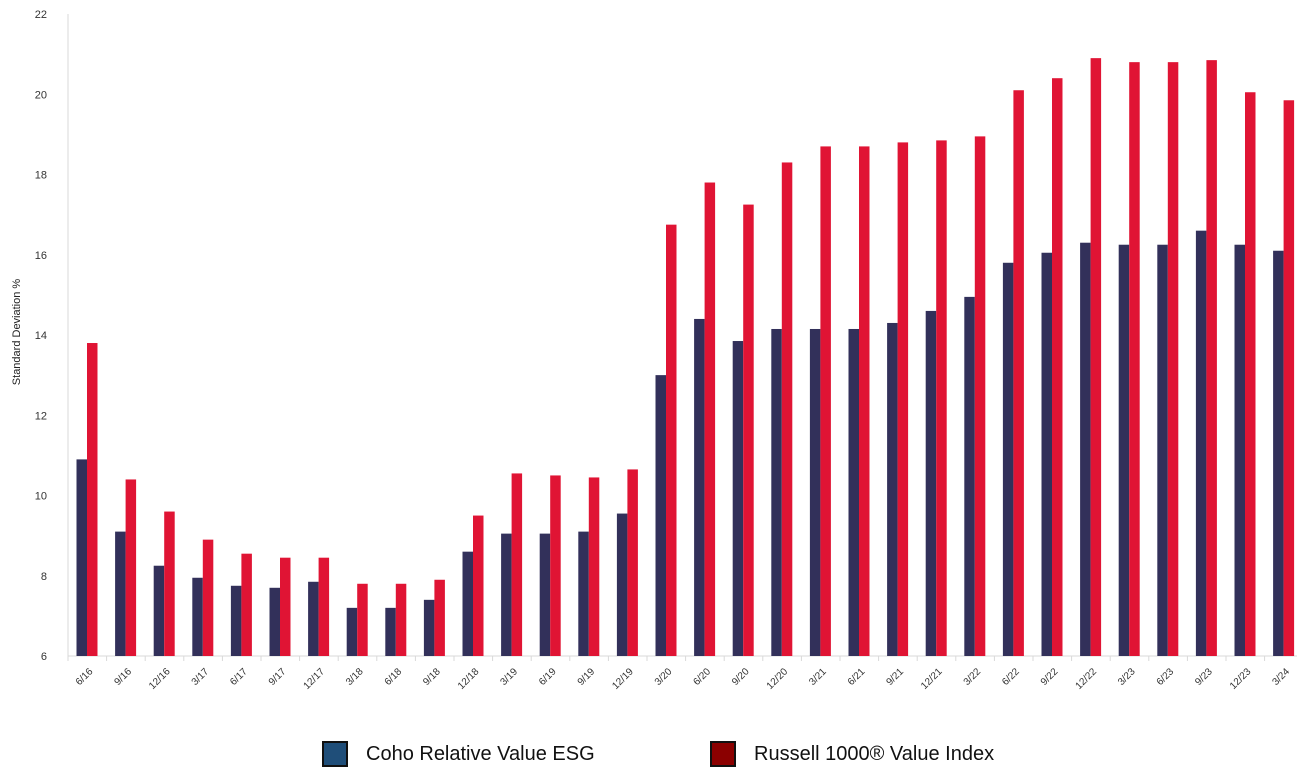  I want to click on x-tick-label: 9/17, so click(278, 677).